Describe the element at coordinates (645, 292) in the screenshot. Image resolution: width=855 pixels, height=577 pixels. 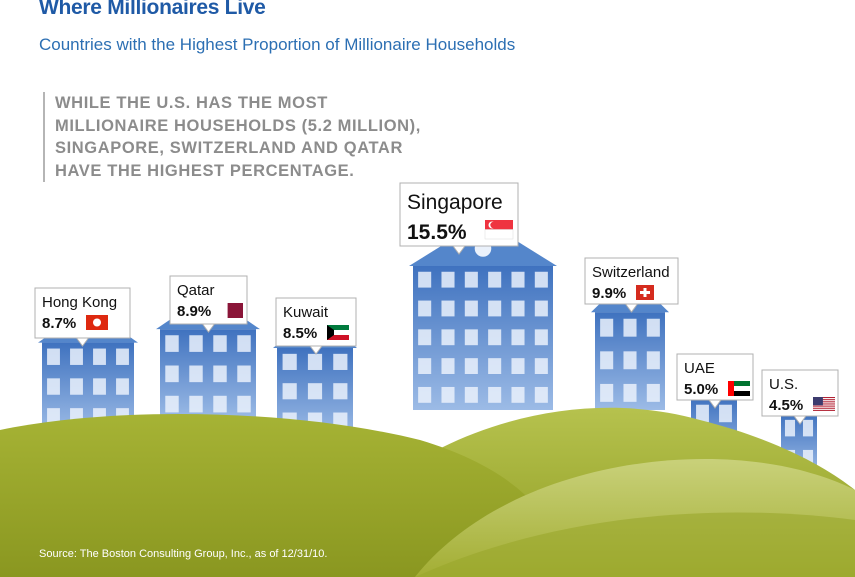
I see `flag-cross` at that location.